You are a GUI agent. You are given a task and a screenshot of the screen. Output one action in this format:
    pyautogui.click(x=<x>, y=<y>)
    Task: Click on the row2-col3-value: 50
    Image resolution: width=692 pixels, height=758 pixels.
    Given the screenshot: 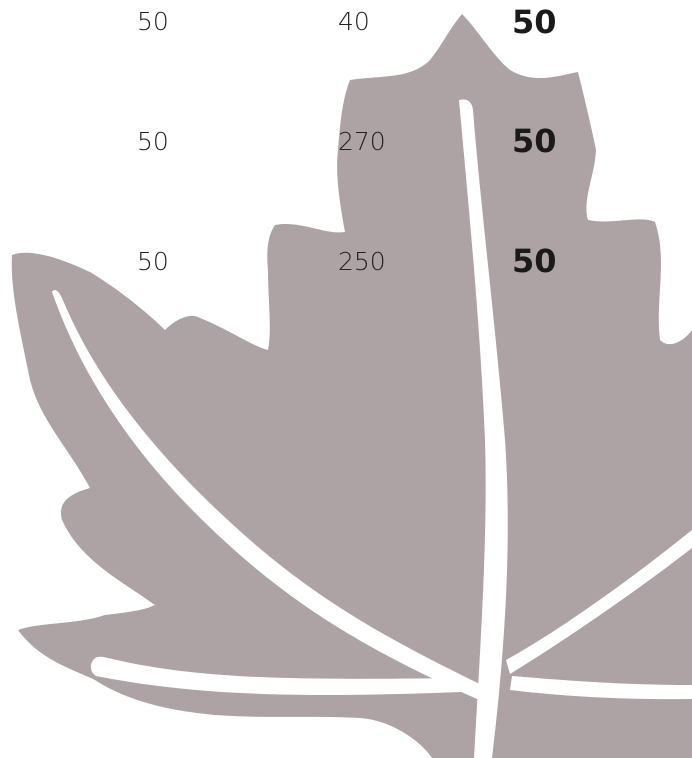 What is the action you would take?
    pyautogui.click(x=534, y=141)
    